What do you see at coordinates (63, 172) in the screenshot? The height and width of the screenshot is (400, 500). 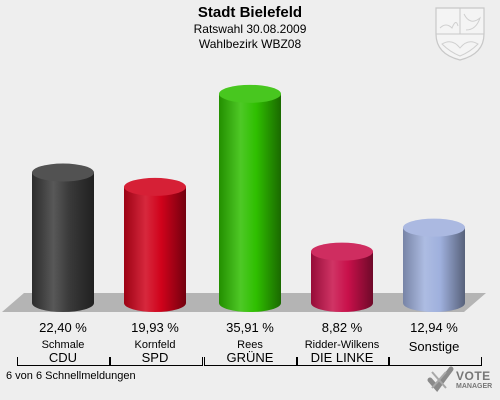 I see `bar-top-cdu` at bounding box center [63, 172].